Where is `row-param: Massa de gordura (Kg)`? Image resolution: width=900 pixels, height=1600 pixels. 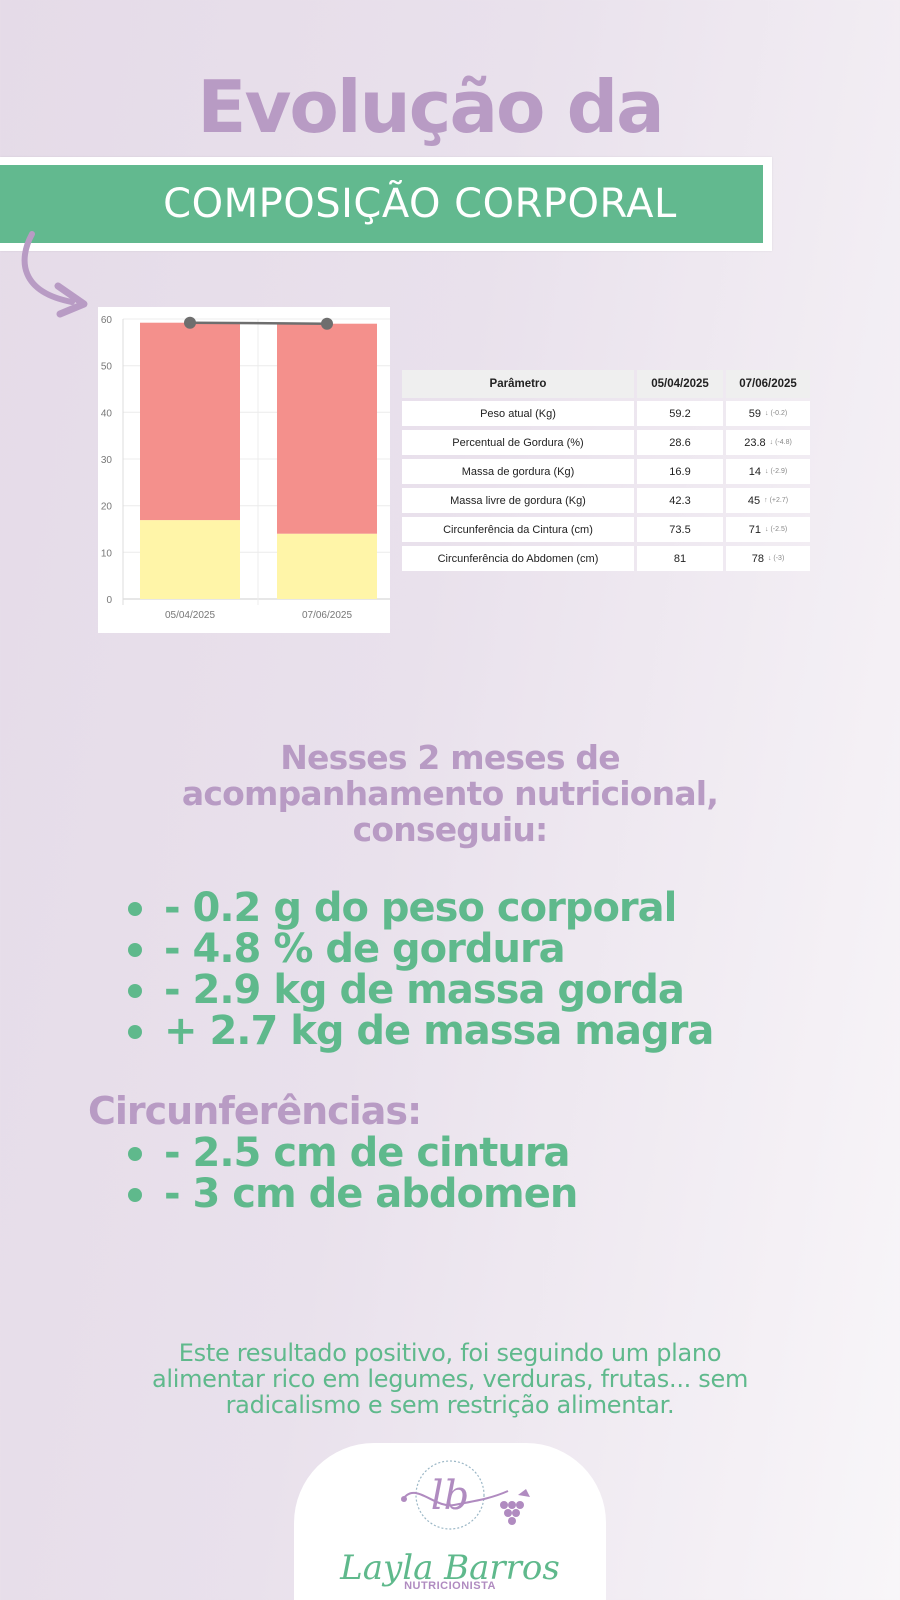 row-param: Massa de gordura (Kg) is located at coordinates (518, 471).